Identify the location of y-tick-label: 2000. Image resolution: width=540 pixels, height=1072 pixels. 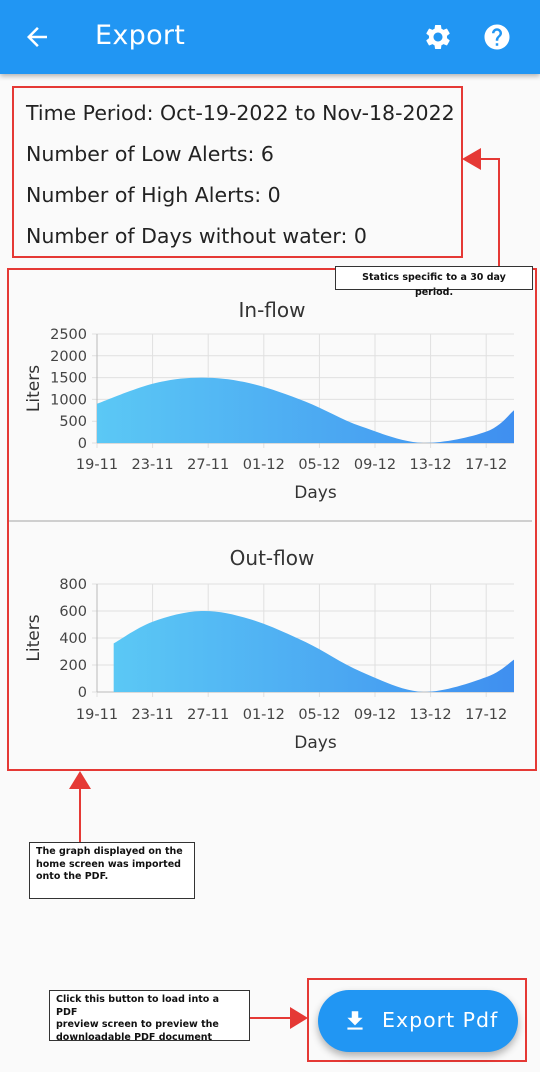
(68, 357).